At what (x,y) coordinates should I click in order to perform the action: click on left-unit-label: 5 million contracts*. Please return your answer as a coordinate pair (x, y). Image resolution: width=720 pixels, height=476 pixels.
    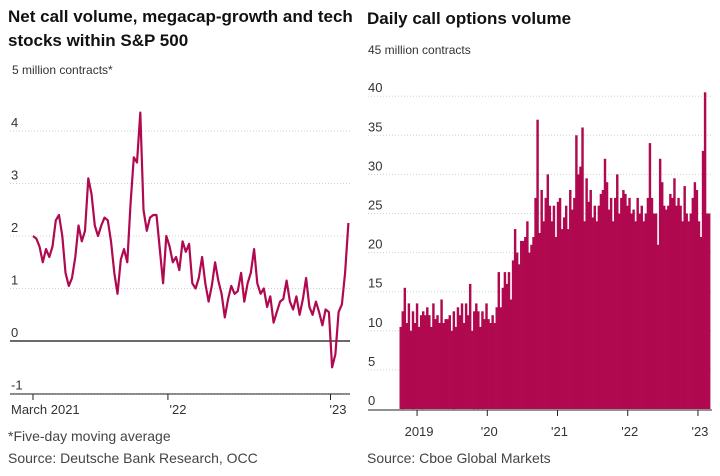
    Looking at the image, I should click on (62, 70).